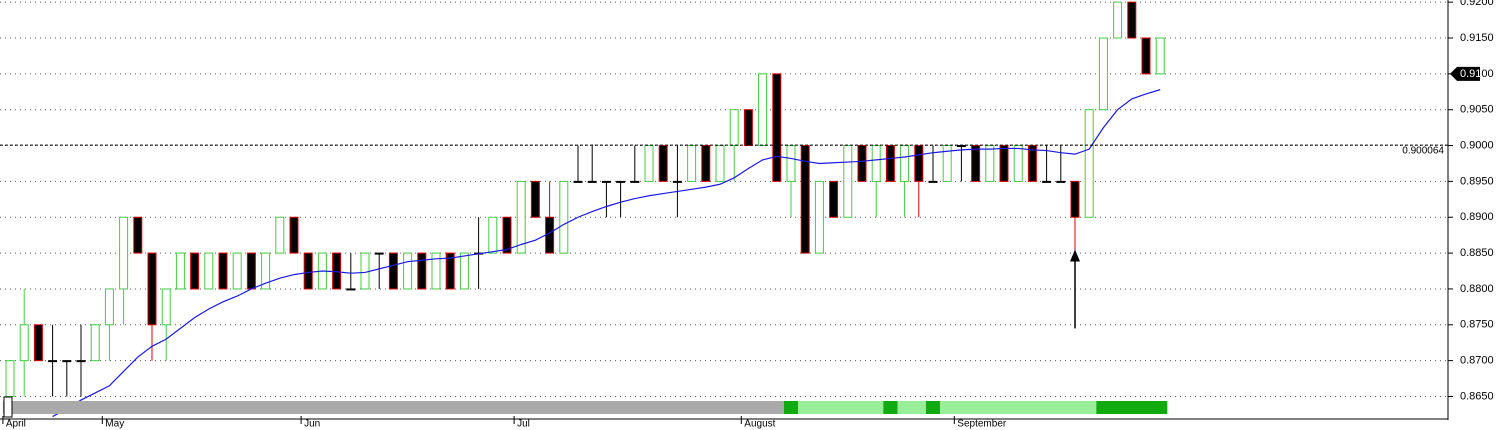 This screenshot has height=430, width=1500. What do you see at coordinates (1075, 255) in the screenshot?
I see `arrow-head` at bounding box center [1075, 255].